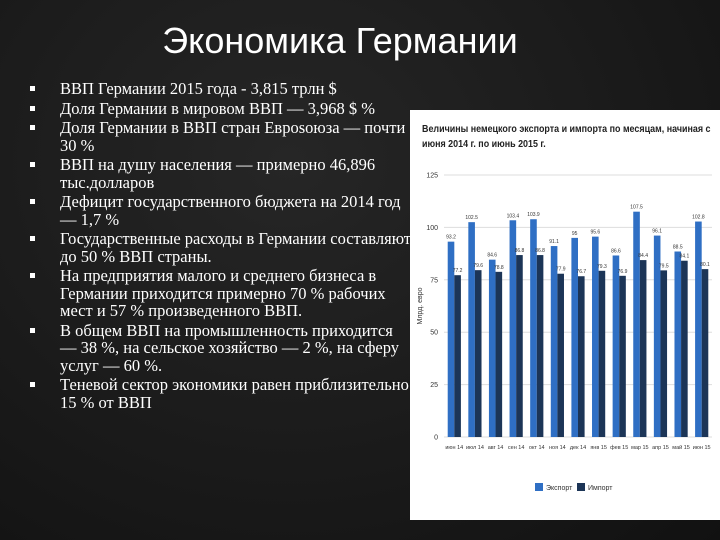 This screenshot has width=720, height=540. I want to click on value-label: 76.9, so click(623, 272).